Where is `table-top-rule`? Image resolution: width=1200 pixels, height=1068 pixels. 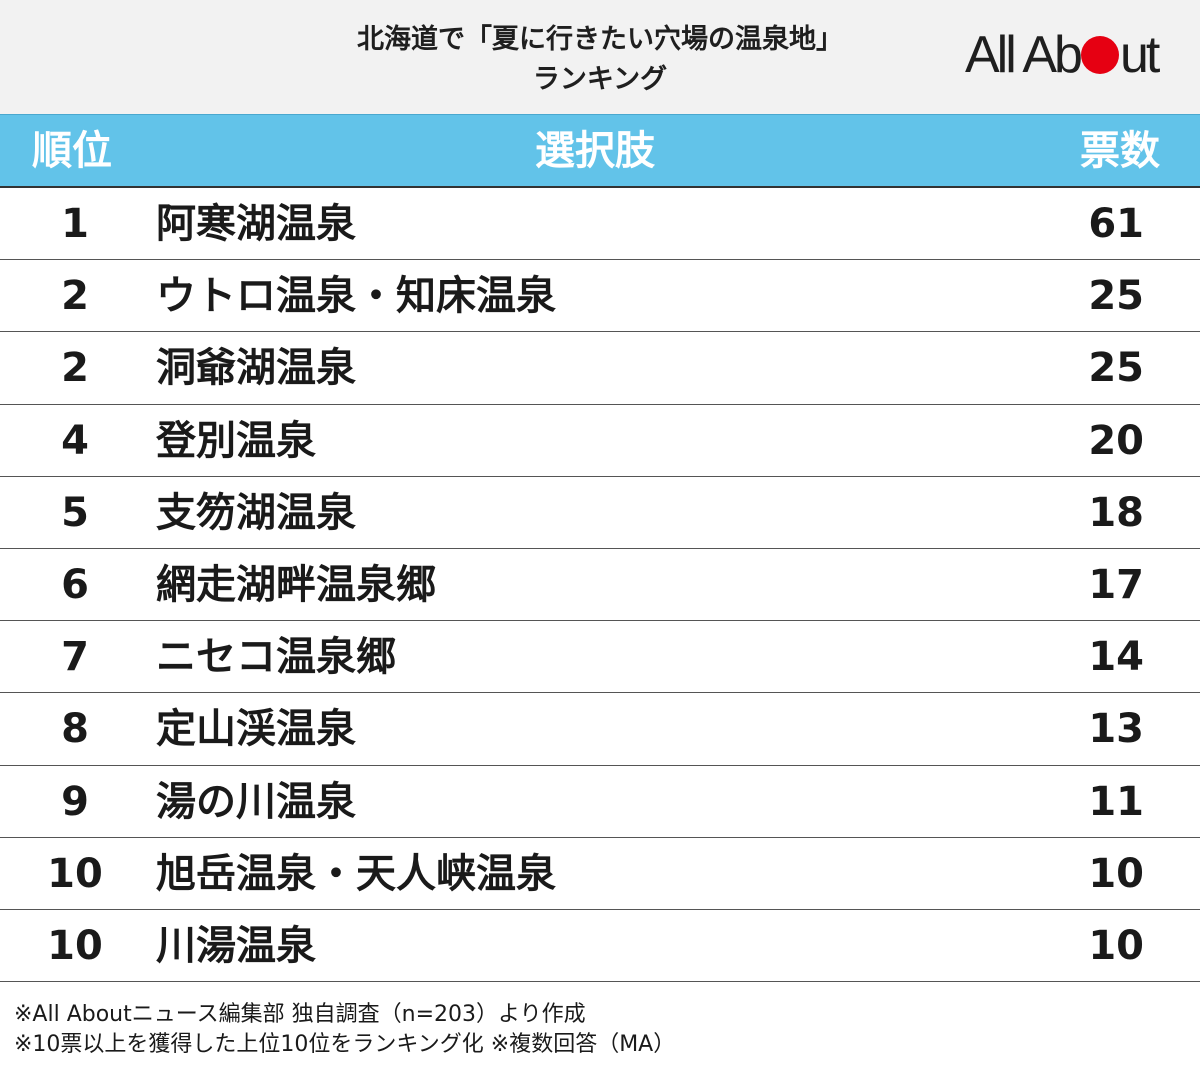 table-top-rule is located at coordinates (600, 187).